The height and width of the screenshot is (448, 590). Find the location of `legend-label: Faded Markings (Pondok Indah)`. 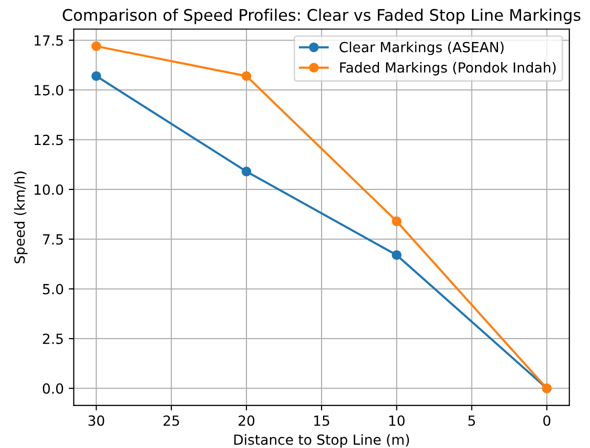

legend-label: Faded Markings (Pondok Indah) is located at coordinates (448, 69).